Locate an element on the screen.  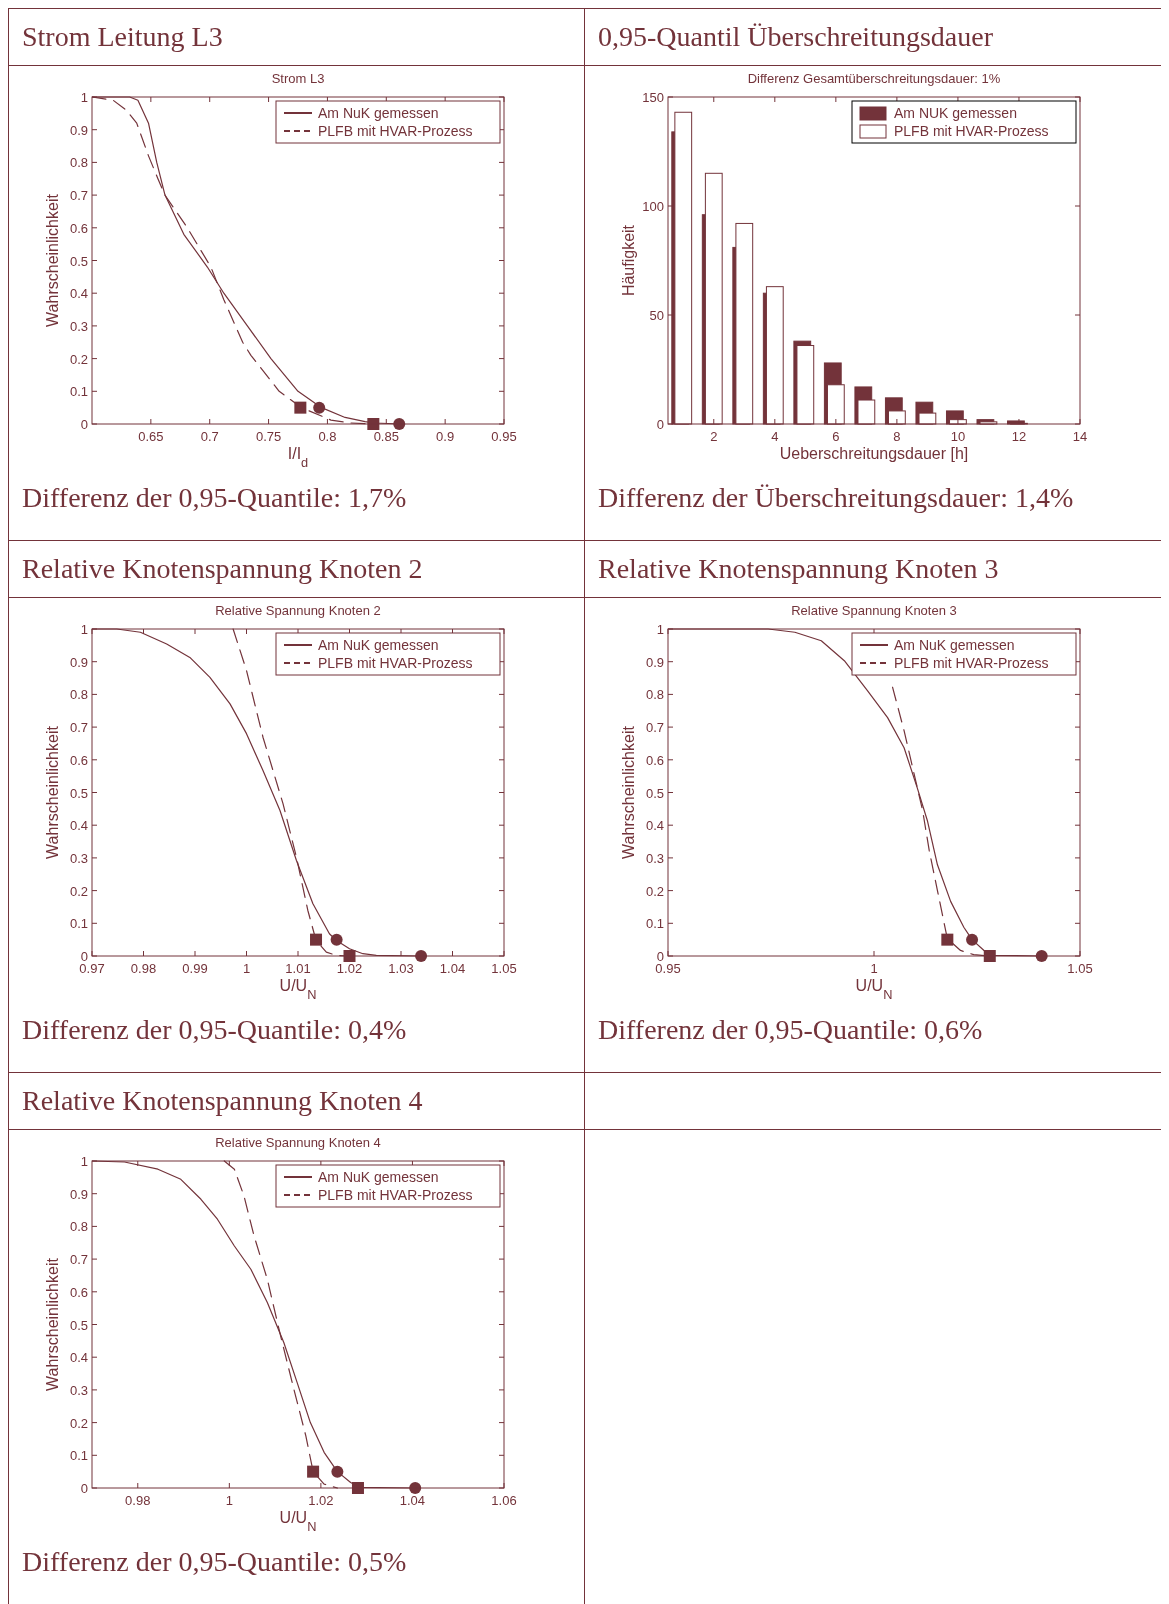
text: Strom Leitung L3 is located at coordinates (122, 36).